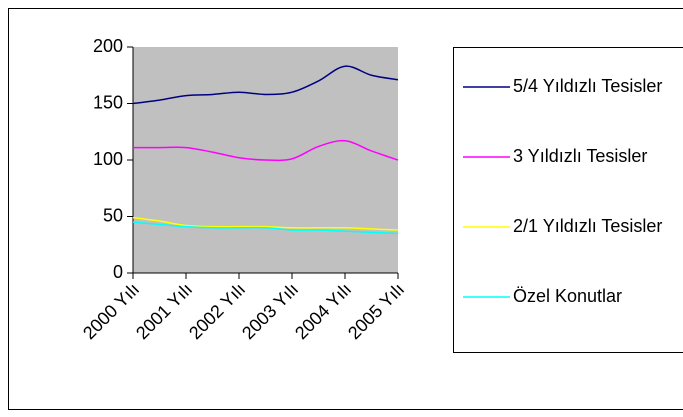 This screenshot has width=683, height=417. What do you see at coordinates (113, 215) in the screenshot?
I see `y-tick-label: 50` at bounding box center [113, 215].